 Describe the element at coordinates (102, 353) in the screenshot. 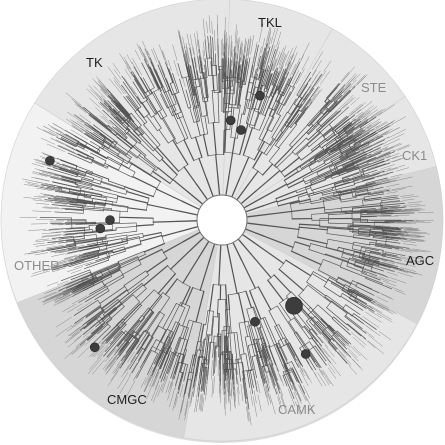

I see `leaf-label-cmgc` at that location.